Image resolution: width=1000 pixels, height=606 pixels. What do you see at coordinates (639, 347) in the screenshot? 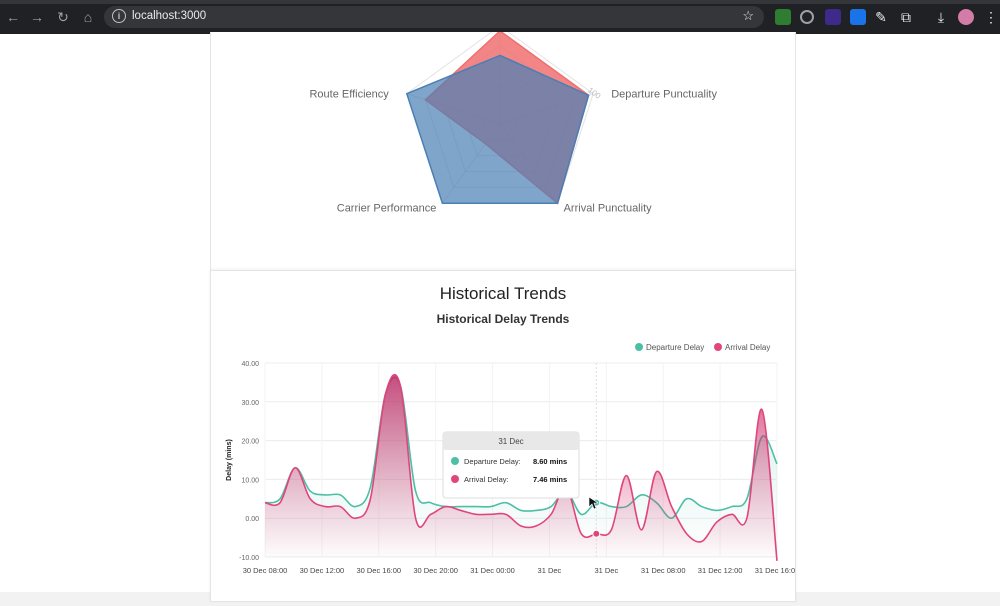
I see `legend-dot` at bounding box center [639, 347].